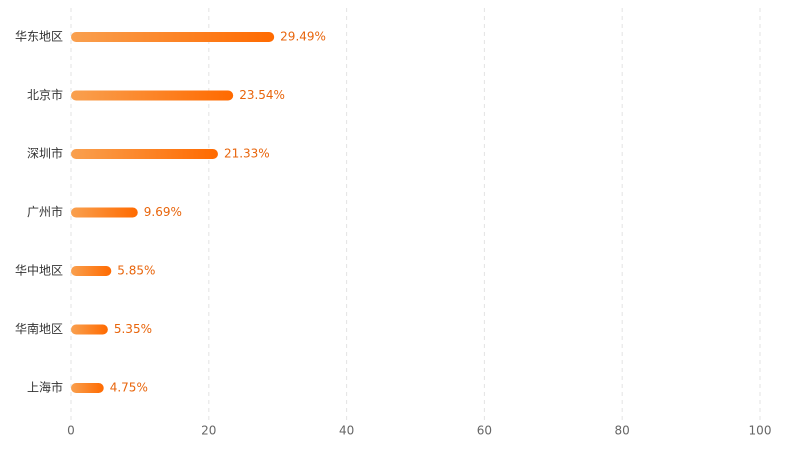 This screenshot has width=793, height=453. What do you see at coordinates (163, 212) in the screenshot?
I see `value-label: 9.69%` at bounding box center [163, 212].